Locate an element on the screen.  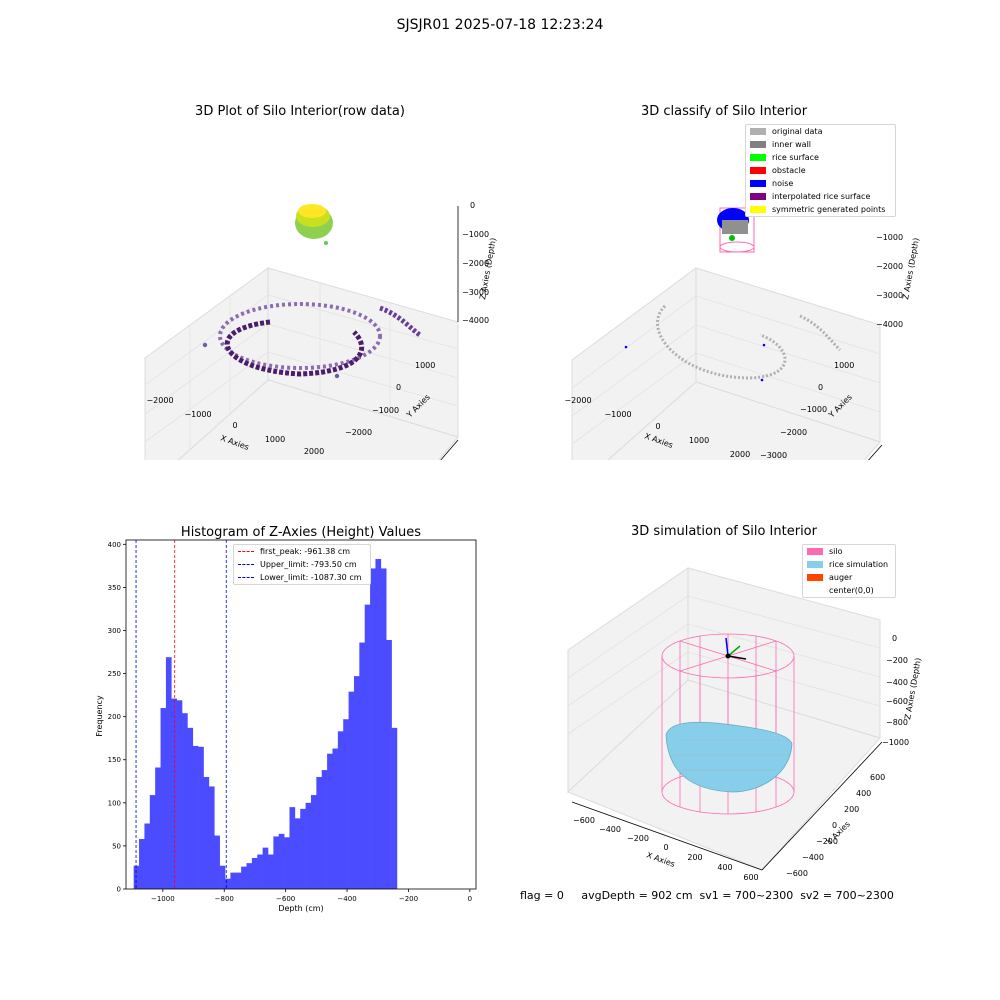
classify-y-tick: −1000 is located at coordinates (813, 409).